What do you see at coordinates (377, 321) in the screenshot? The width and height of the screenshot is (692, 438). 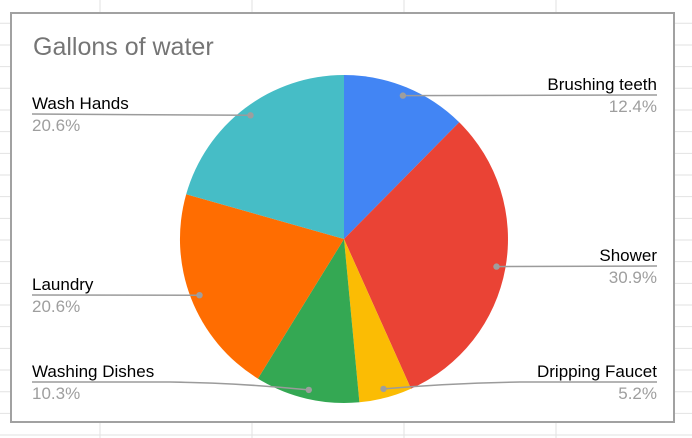 I see `pie-slice-dripping-faucet` at bounding box center [377, 321].